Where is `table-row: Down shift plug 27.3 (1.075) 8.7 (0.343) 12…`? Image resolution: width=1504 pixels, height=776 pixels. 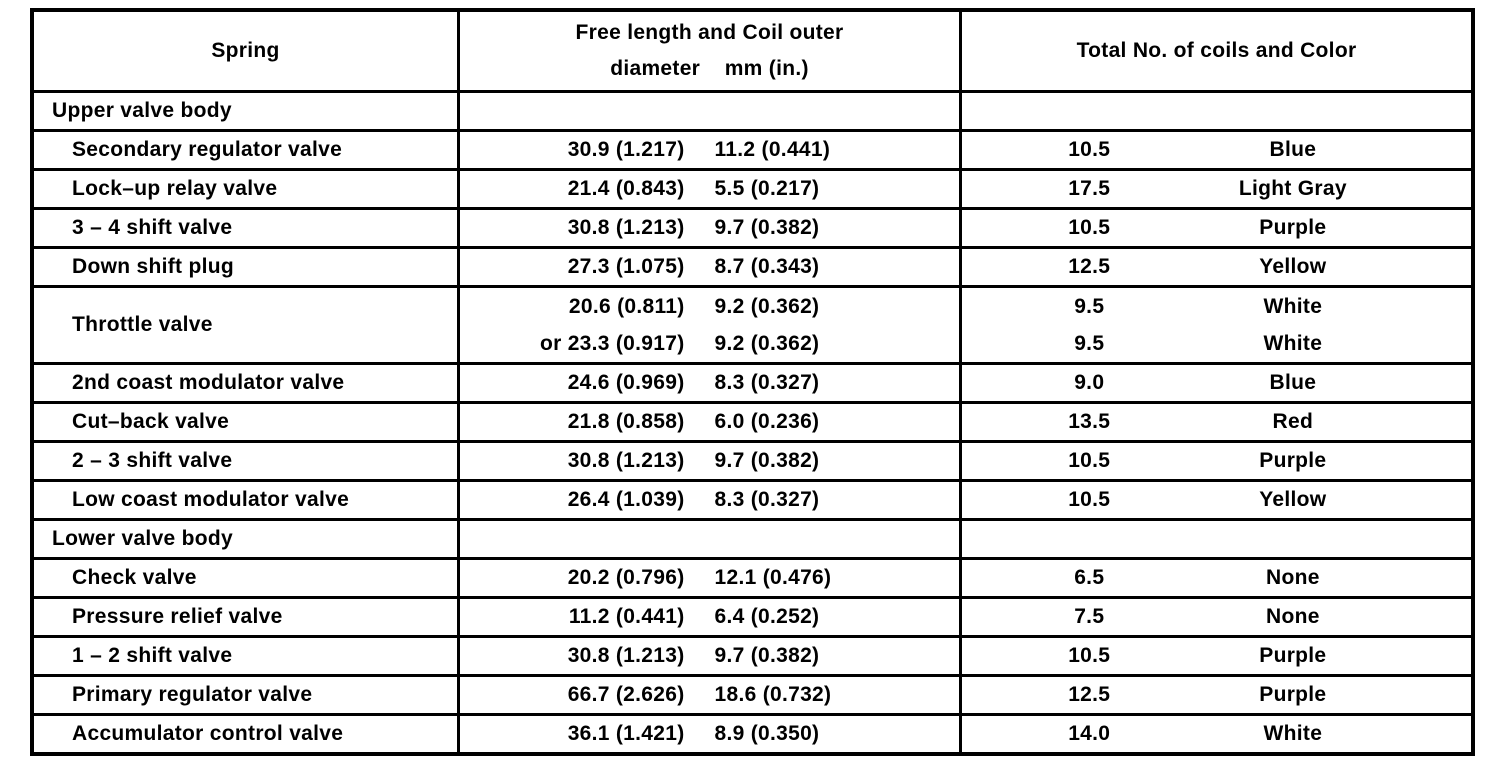
table-row: Down shift plug 27.3 (1.075) 8.7 (0.343) 12… is located at coordinates (752, 265).